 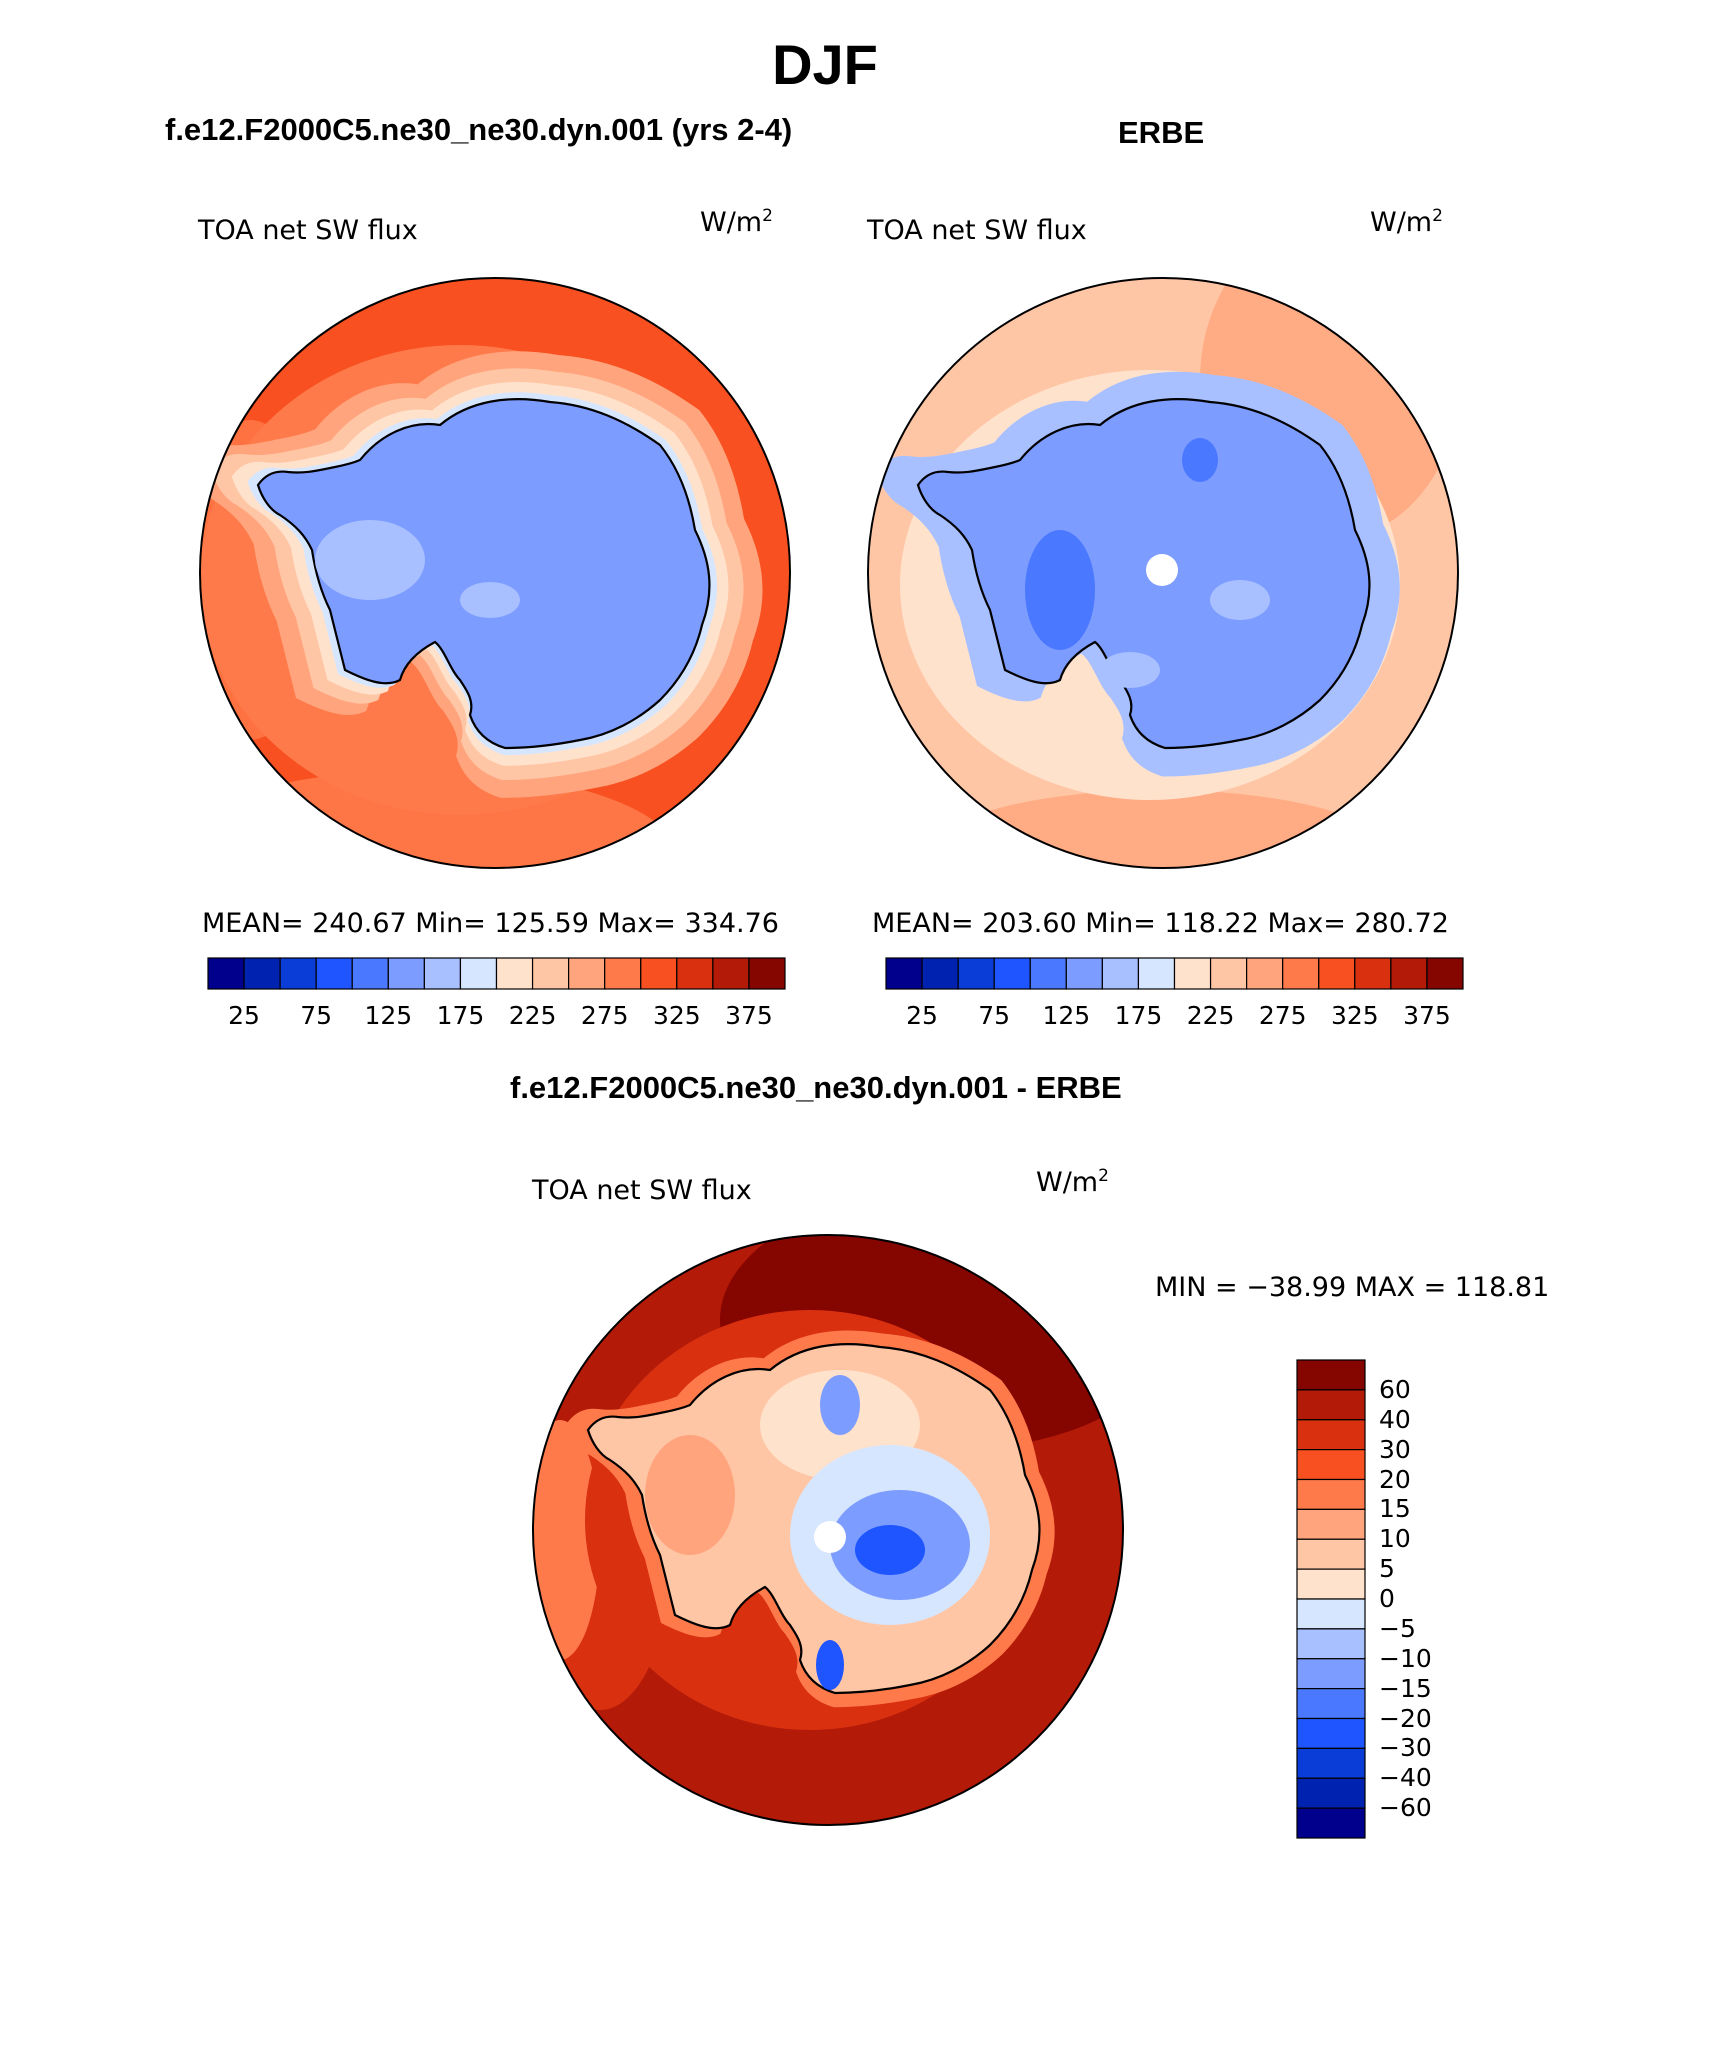 I want to click on obs-colorbar-tick-label: 275, so click(x=1282, y=1015).